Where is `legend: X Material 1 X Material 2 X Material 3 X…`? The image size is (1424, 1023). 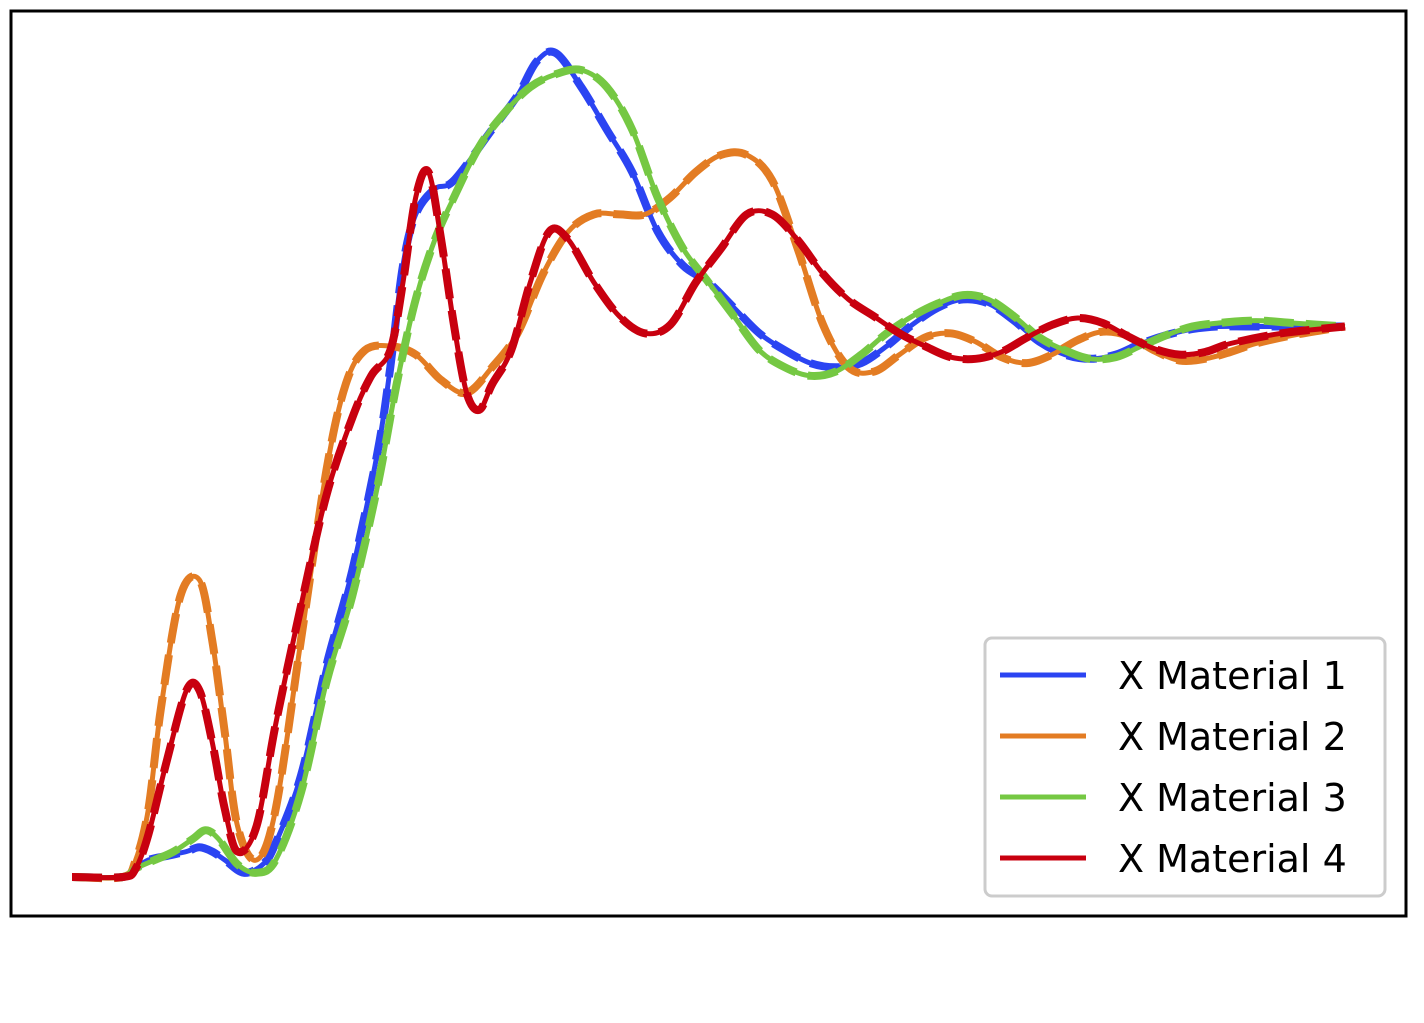
legend: X Material 1 X Material 2 X Material 3 X… is located at coordinates (1185, 767).